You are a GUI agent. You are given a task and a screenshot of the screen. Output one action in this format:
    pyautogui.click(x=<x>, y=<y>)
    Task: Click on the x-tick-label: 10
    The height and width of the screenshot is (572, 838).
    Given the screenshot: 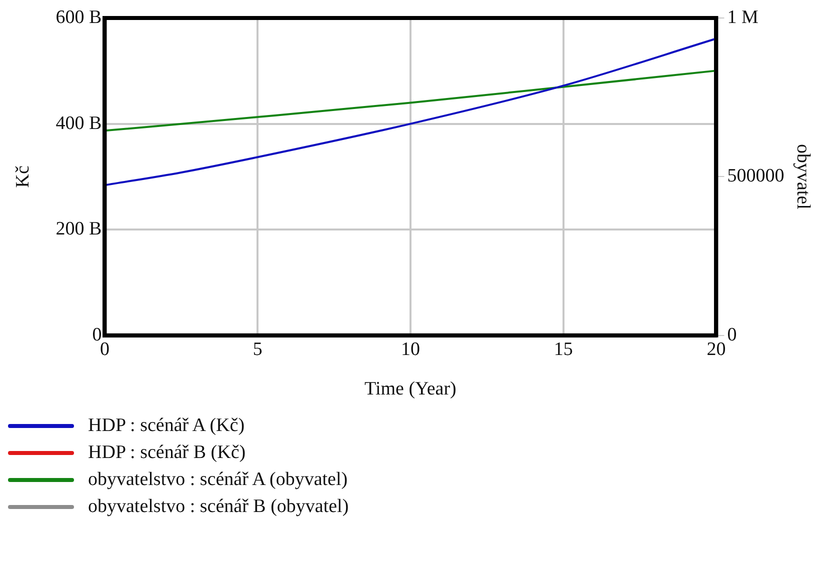 What is the action you would take?
    pyautogui.click(x=410, y=349)
    